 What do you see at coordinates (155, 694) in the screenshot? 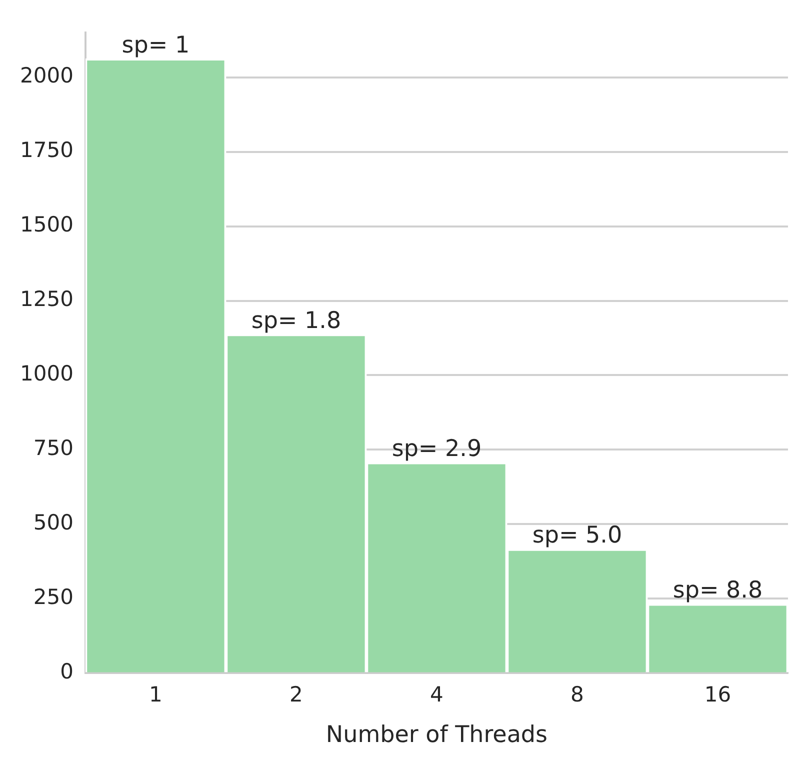
I see `x-tick-label: 1` at bounding box center [155, 694].